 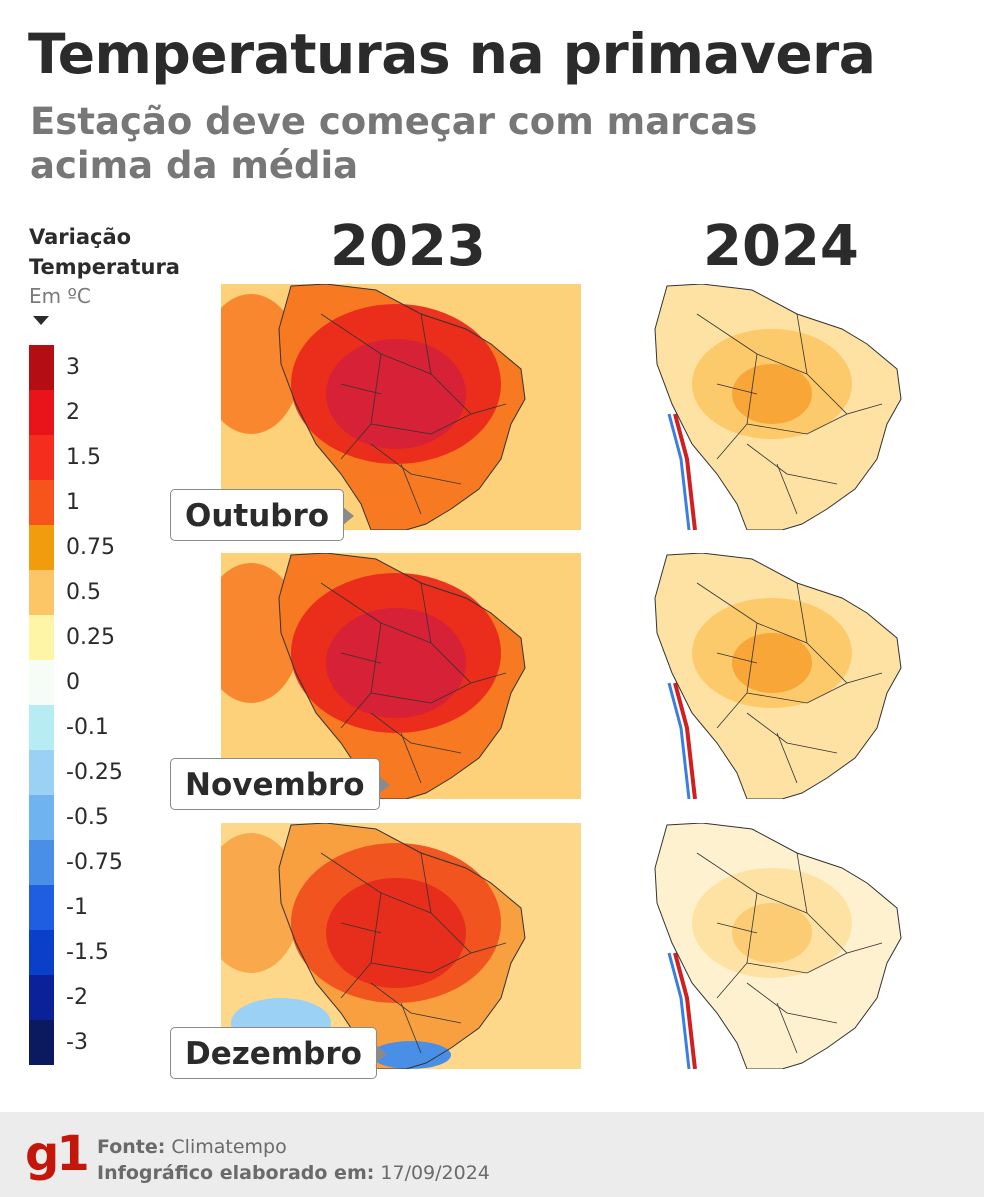 What do you see at coordinates (87, 952) in the screenshot?
I see `legend-label: -1.5` at bounding box center [87, 952].